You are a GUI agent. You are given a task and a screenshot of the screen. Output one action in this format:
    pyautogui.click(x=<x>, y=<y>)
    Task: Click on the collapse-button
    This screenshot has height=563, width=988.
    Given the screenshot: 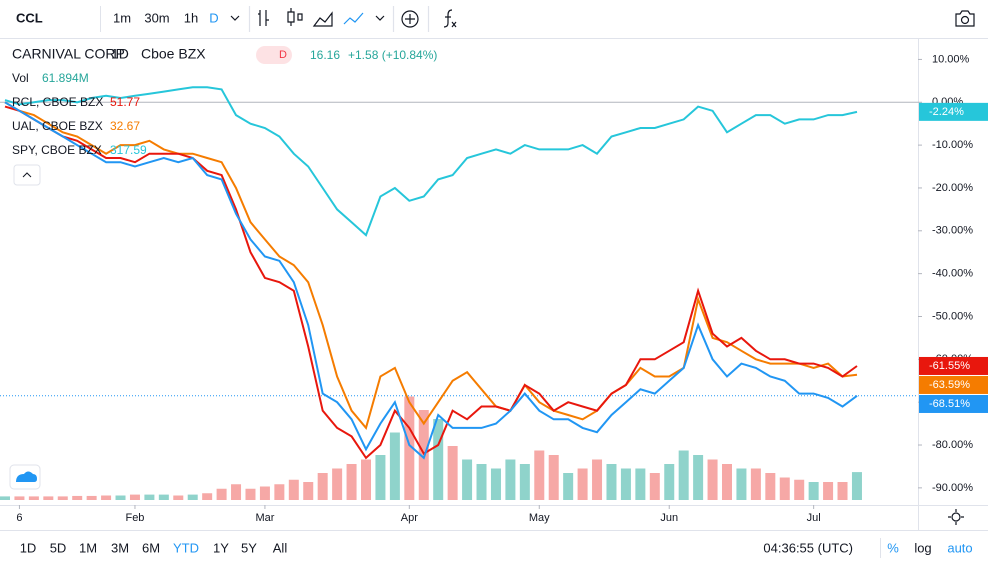 What is the action you would take?
    pyautogui.click(x=27, y=175)
    